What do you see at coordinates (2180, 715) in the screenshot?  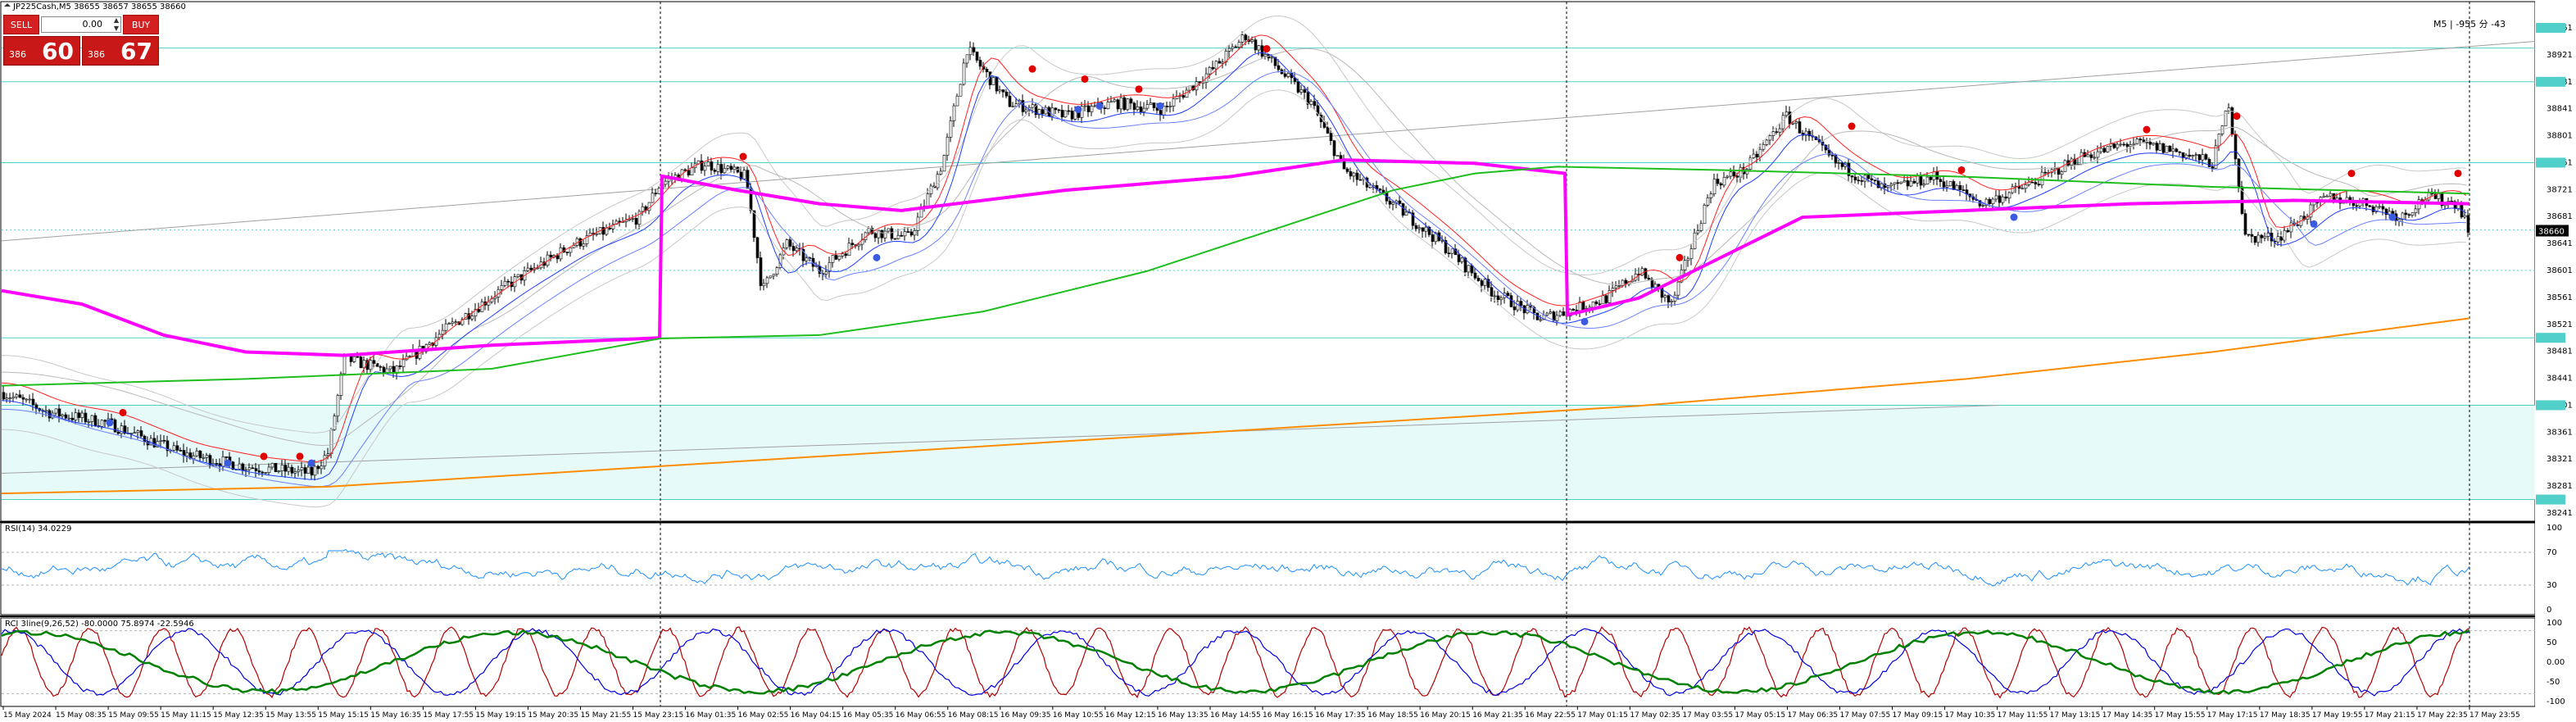 I see `time-axis-label: 17 May 15:55` at bounding box center [2180, 715].